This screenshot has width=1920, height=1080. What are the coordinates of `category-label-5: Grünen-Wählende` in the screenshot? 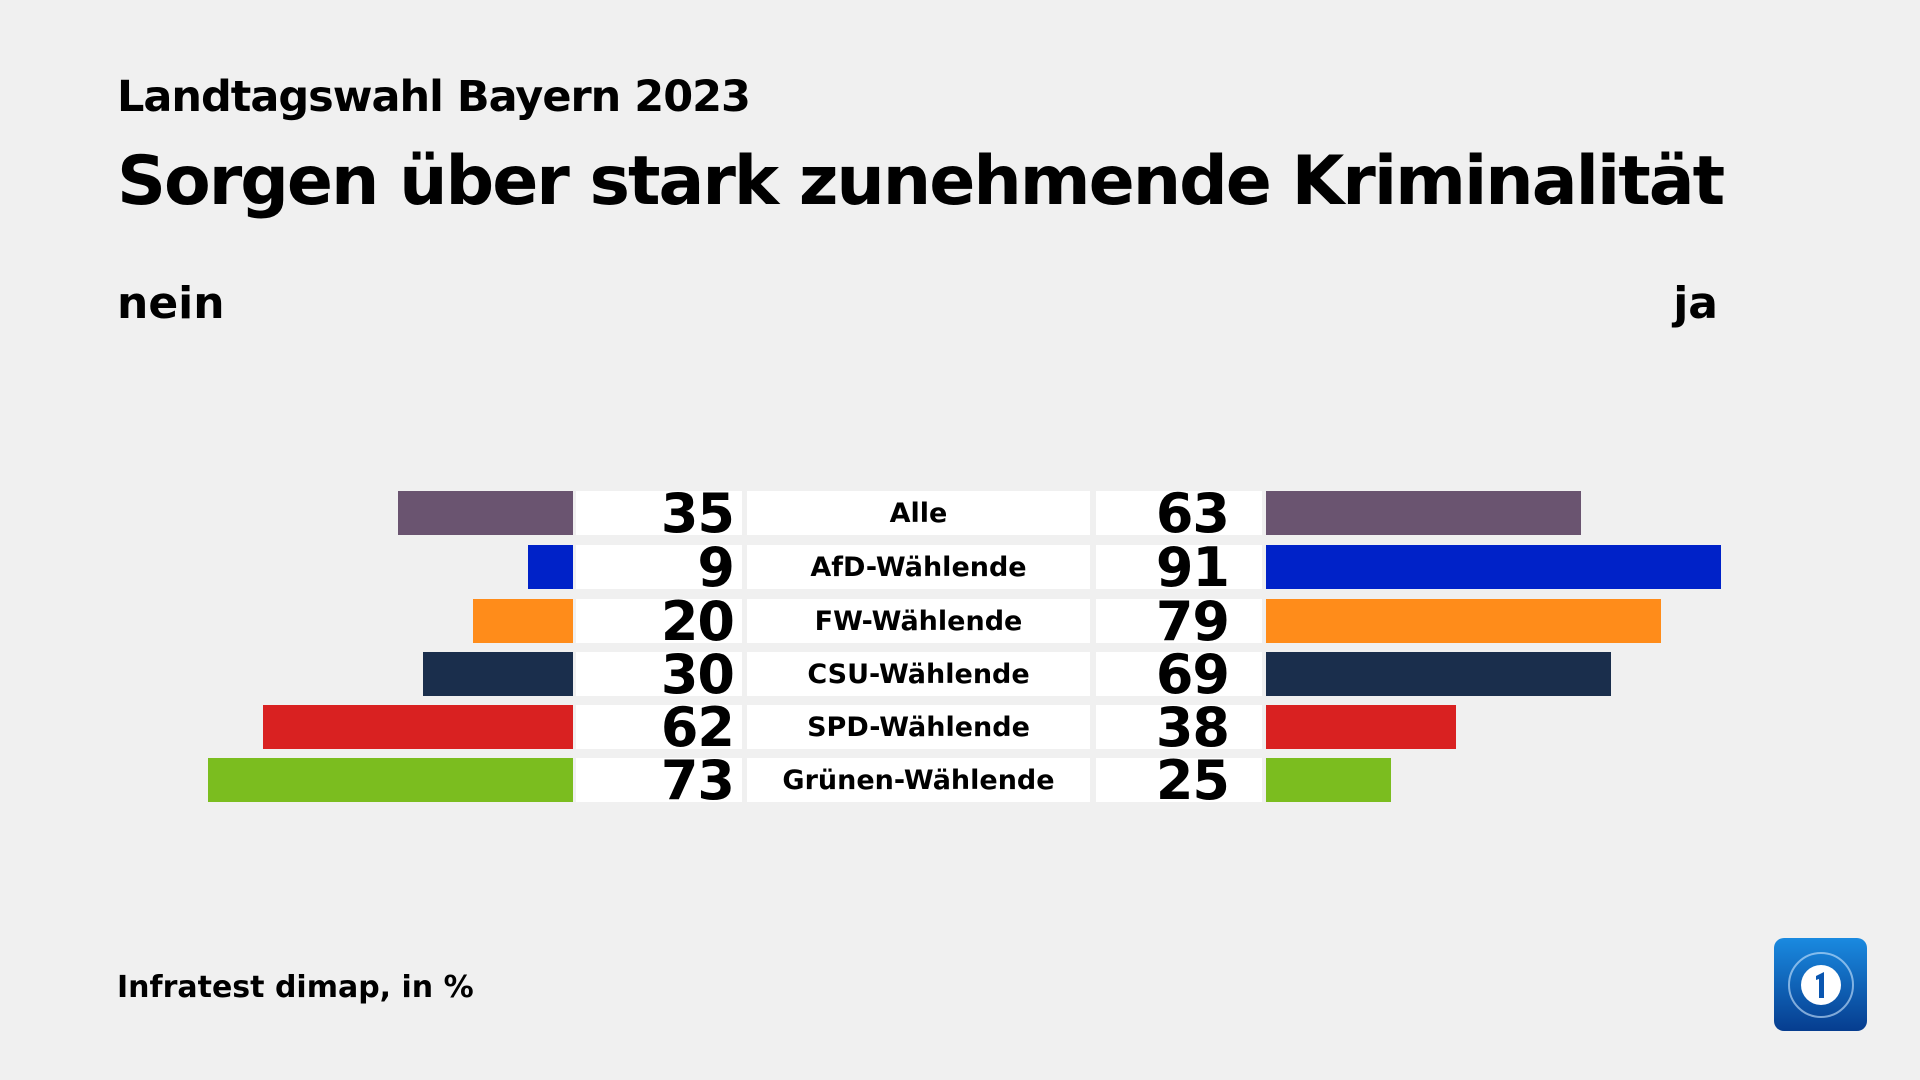 It's located at (918, 780).